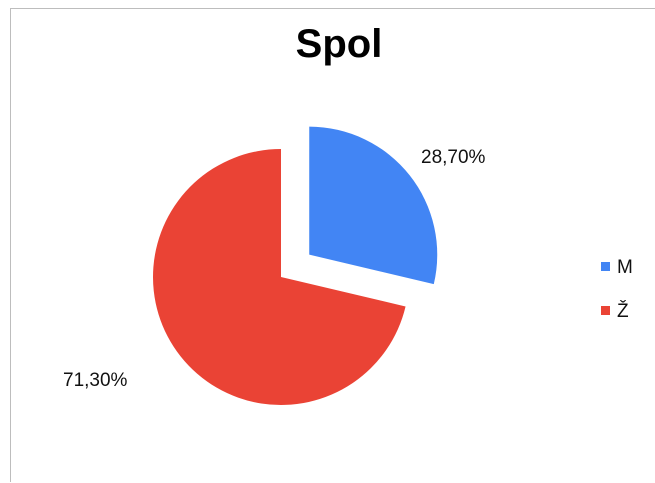 This screenshot has height=483, width=655. Describe the element at coordinates (453, 157) in the screenshot. I see `data-label-m: 28,70%` at that location.